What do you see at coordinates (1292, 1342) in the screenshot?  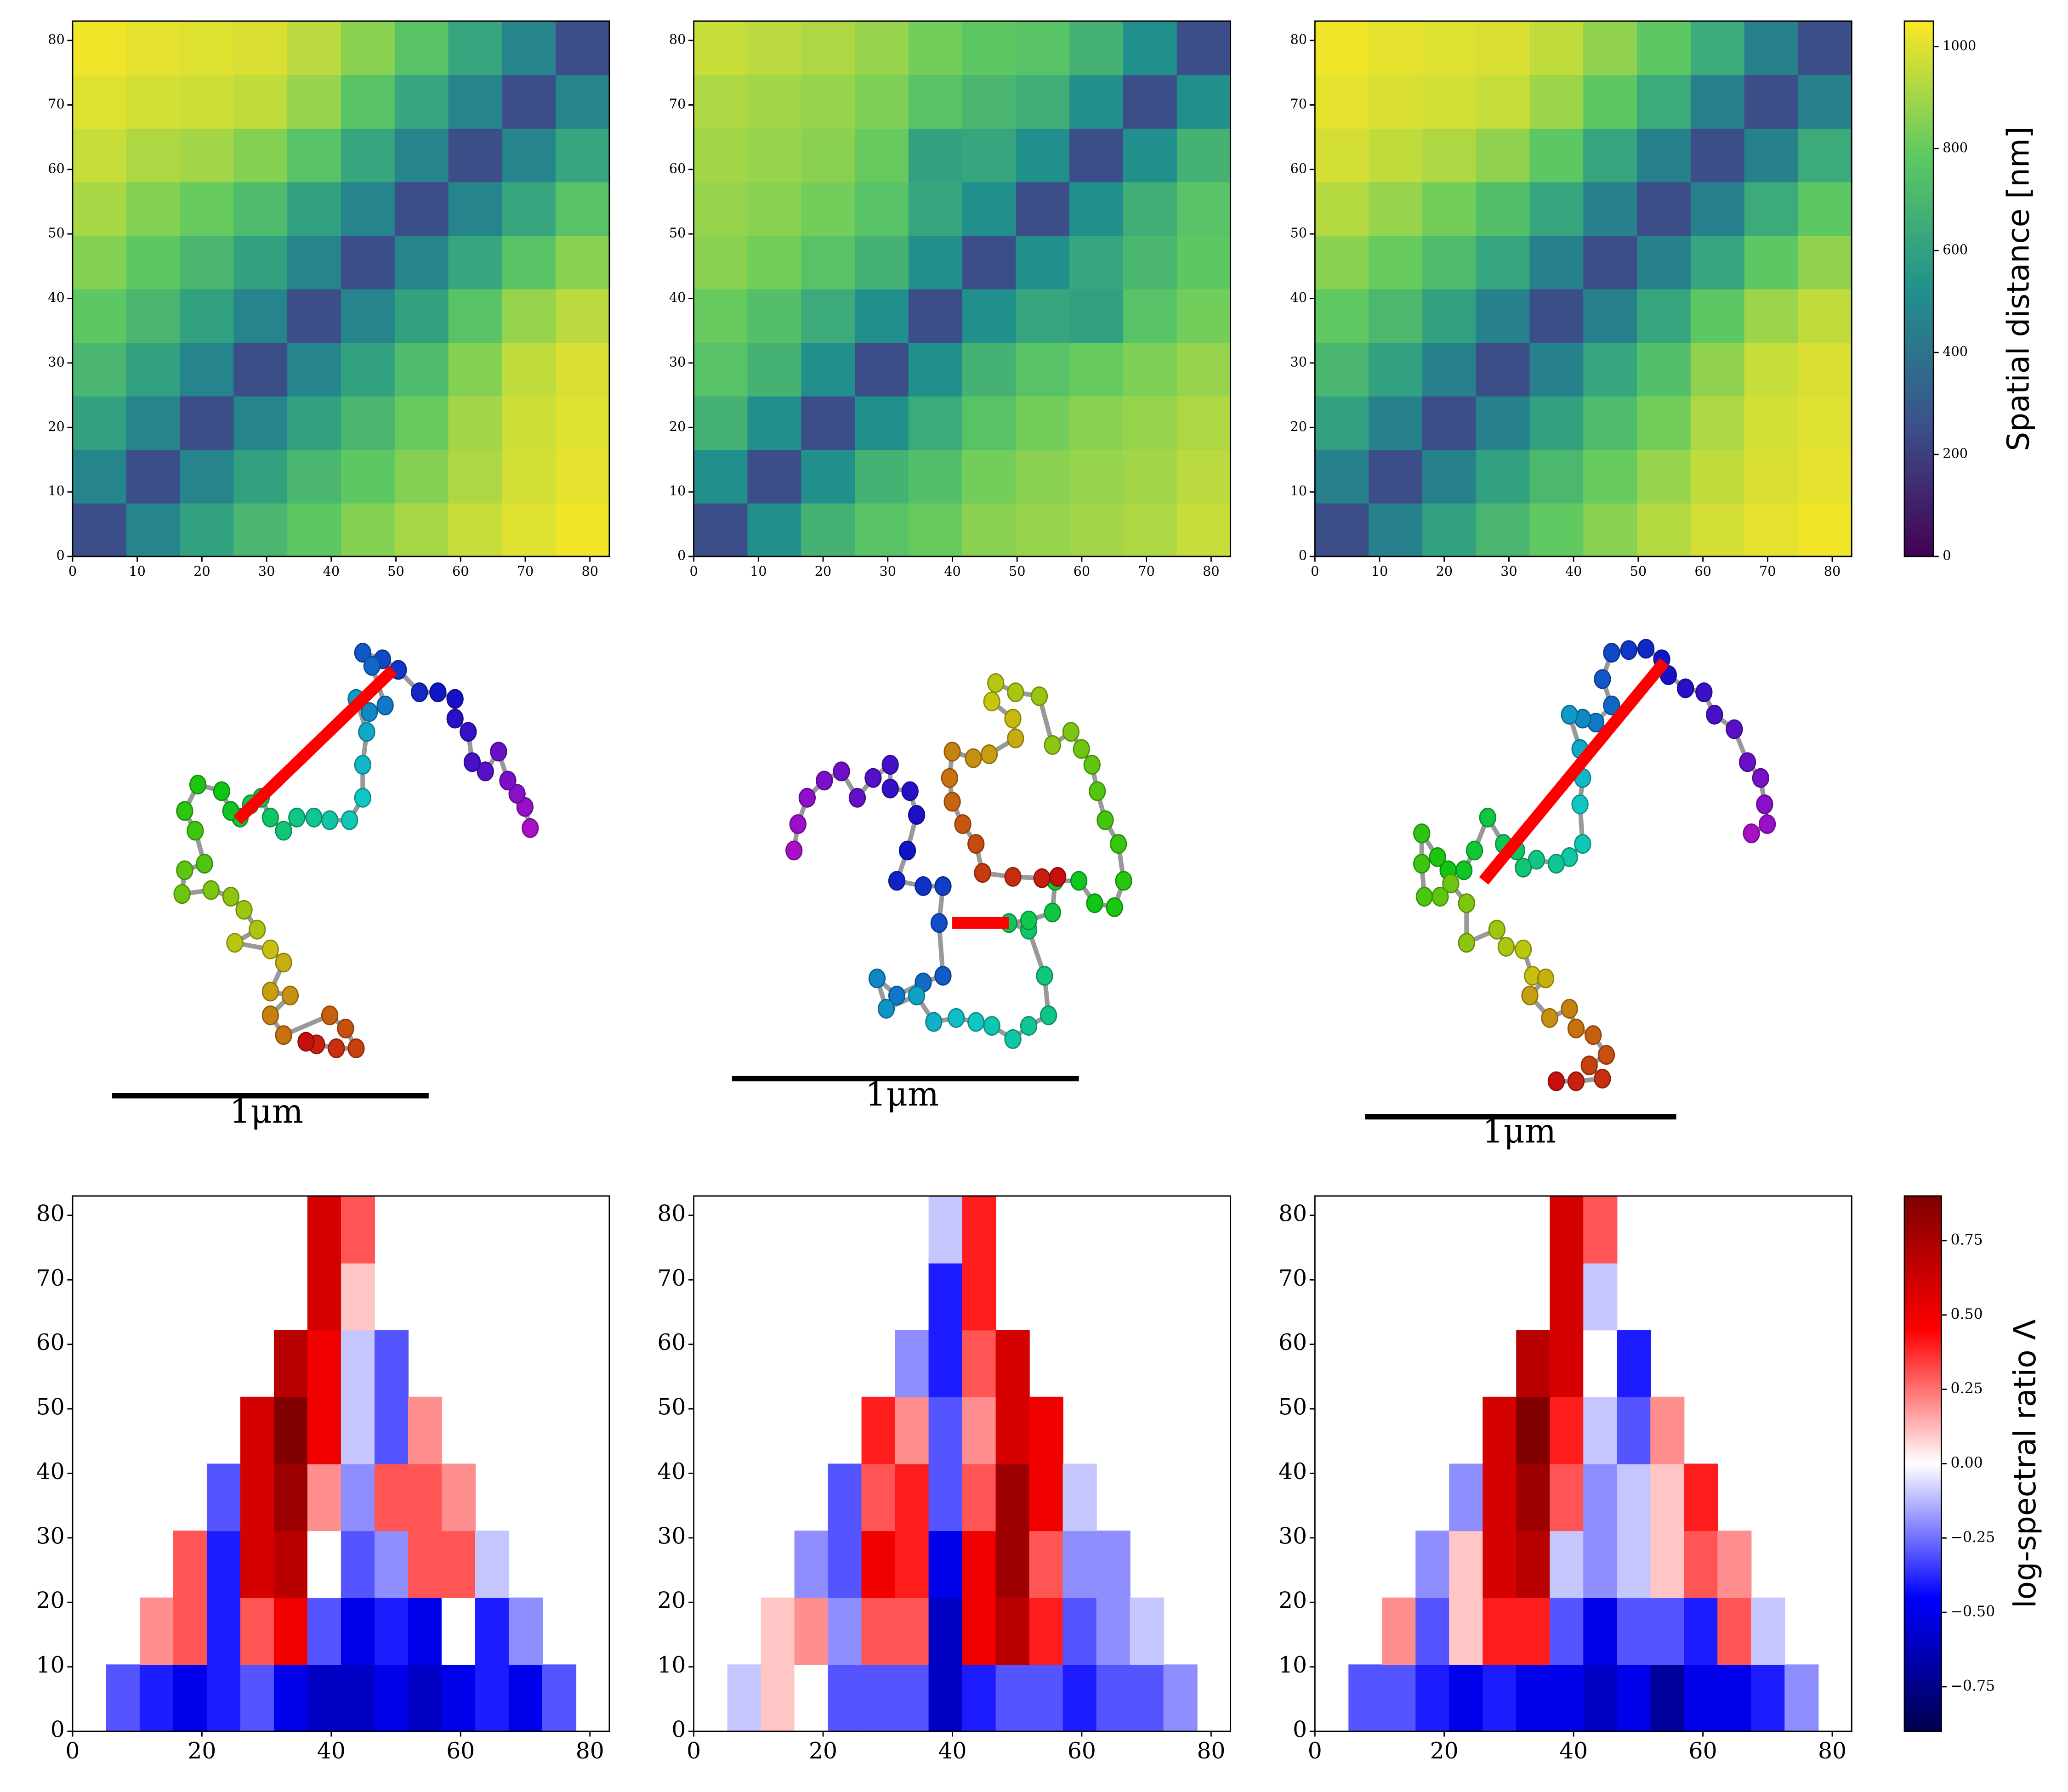 I see `y-tick-label: 60` at bounding box center [1292, 1342].